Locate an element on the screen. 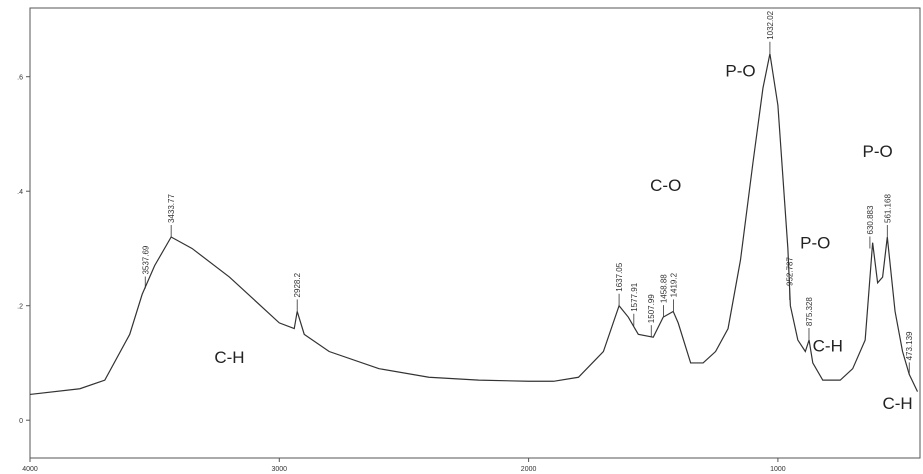 The width and height of the screenshot is (923, 474). y-tick-label: .6 is located at coordinates (20, 78).